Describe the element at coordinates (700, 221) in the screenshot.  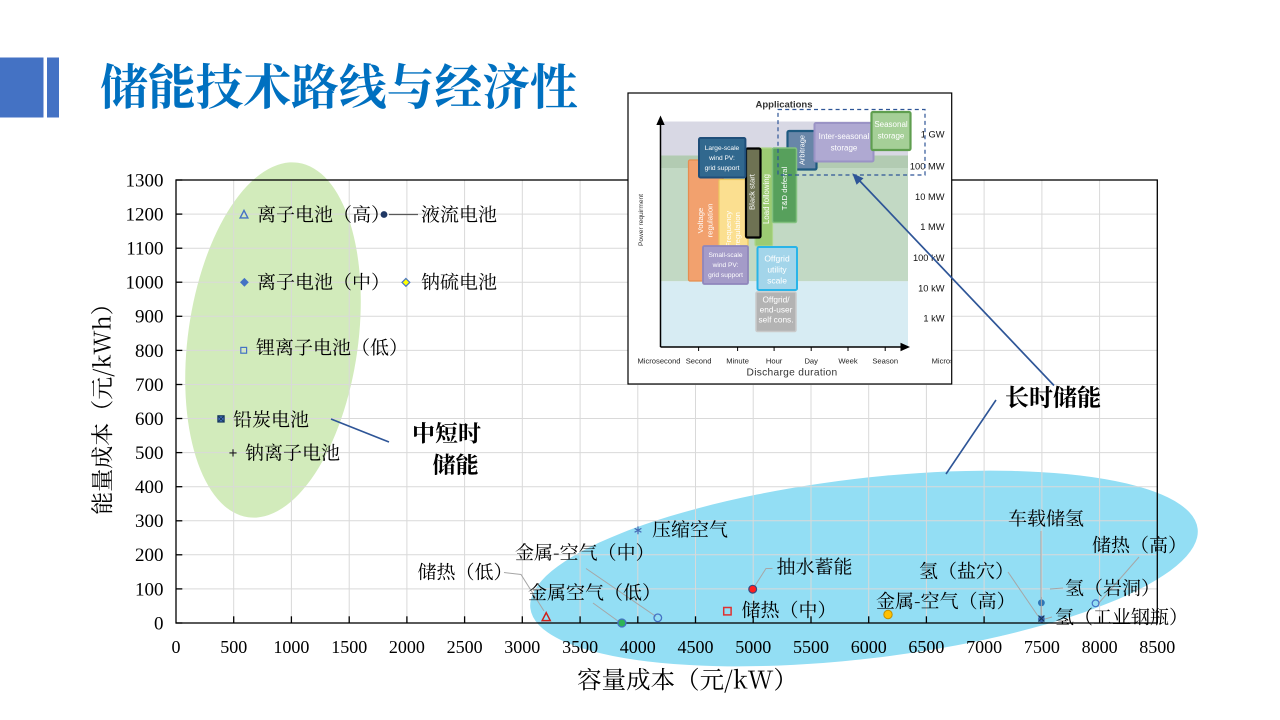
I see `svg-text: Voltage` at that location.